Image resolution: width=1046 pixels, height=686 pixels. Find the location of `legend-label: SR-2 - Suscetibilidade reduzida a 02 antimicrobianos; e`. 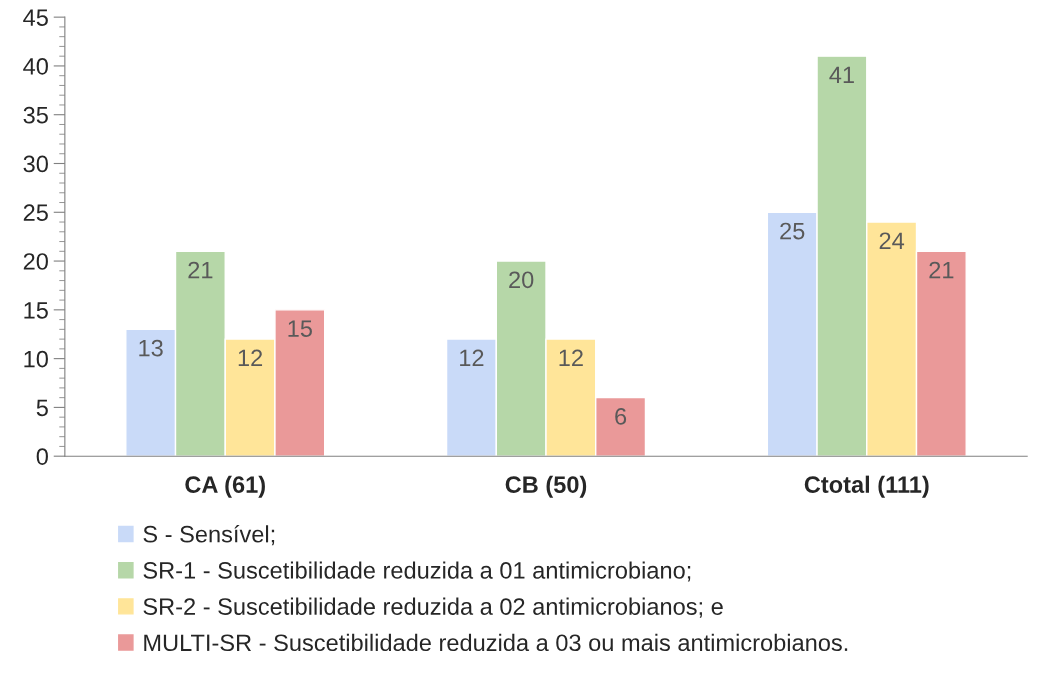

legend-label: SR-2 - Suscetibilidade reduzida a 02 antimicrobianos; e is located at coordinates (433, 607).